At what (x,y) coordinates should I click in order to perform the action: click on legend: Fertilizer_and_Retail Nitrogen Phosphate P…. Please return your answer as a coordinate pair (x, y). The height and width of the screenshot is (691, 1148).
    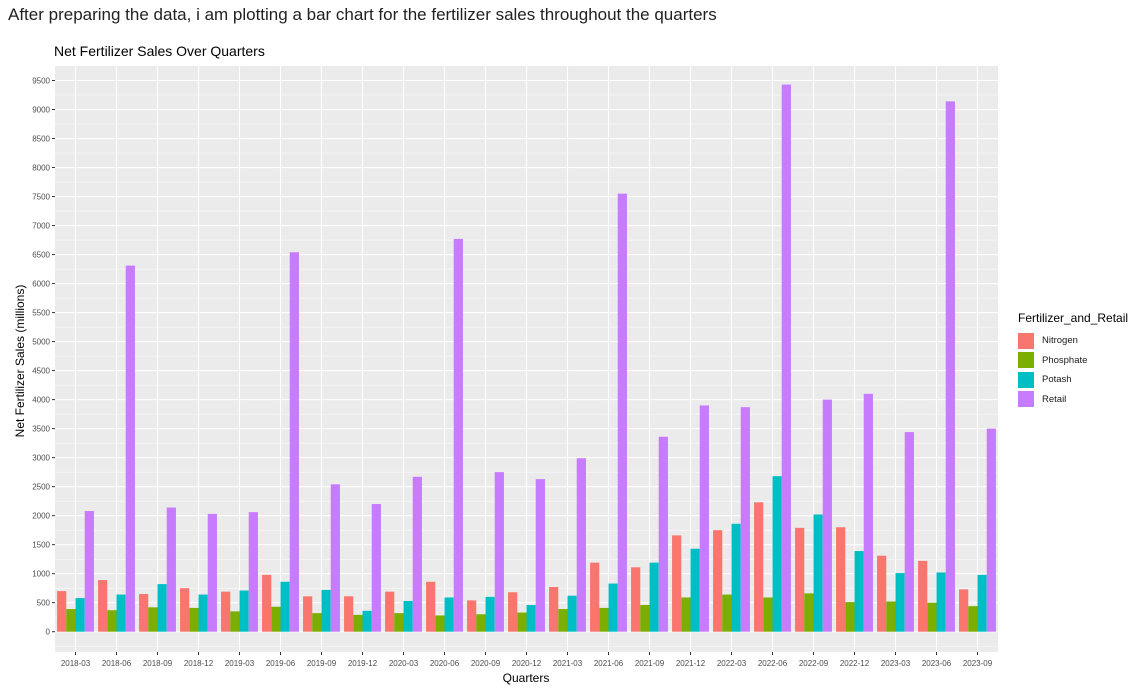
    Looking at the image, I should click on (1073, 360).